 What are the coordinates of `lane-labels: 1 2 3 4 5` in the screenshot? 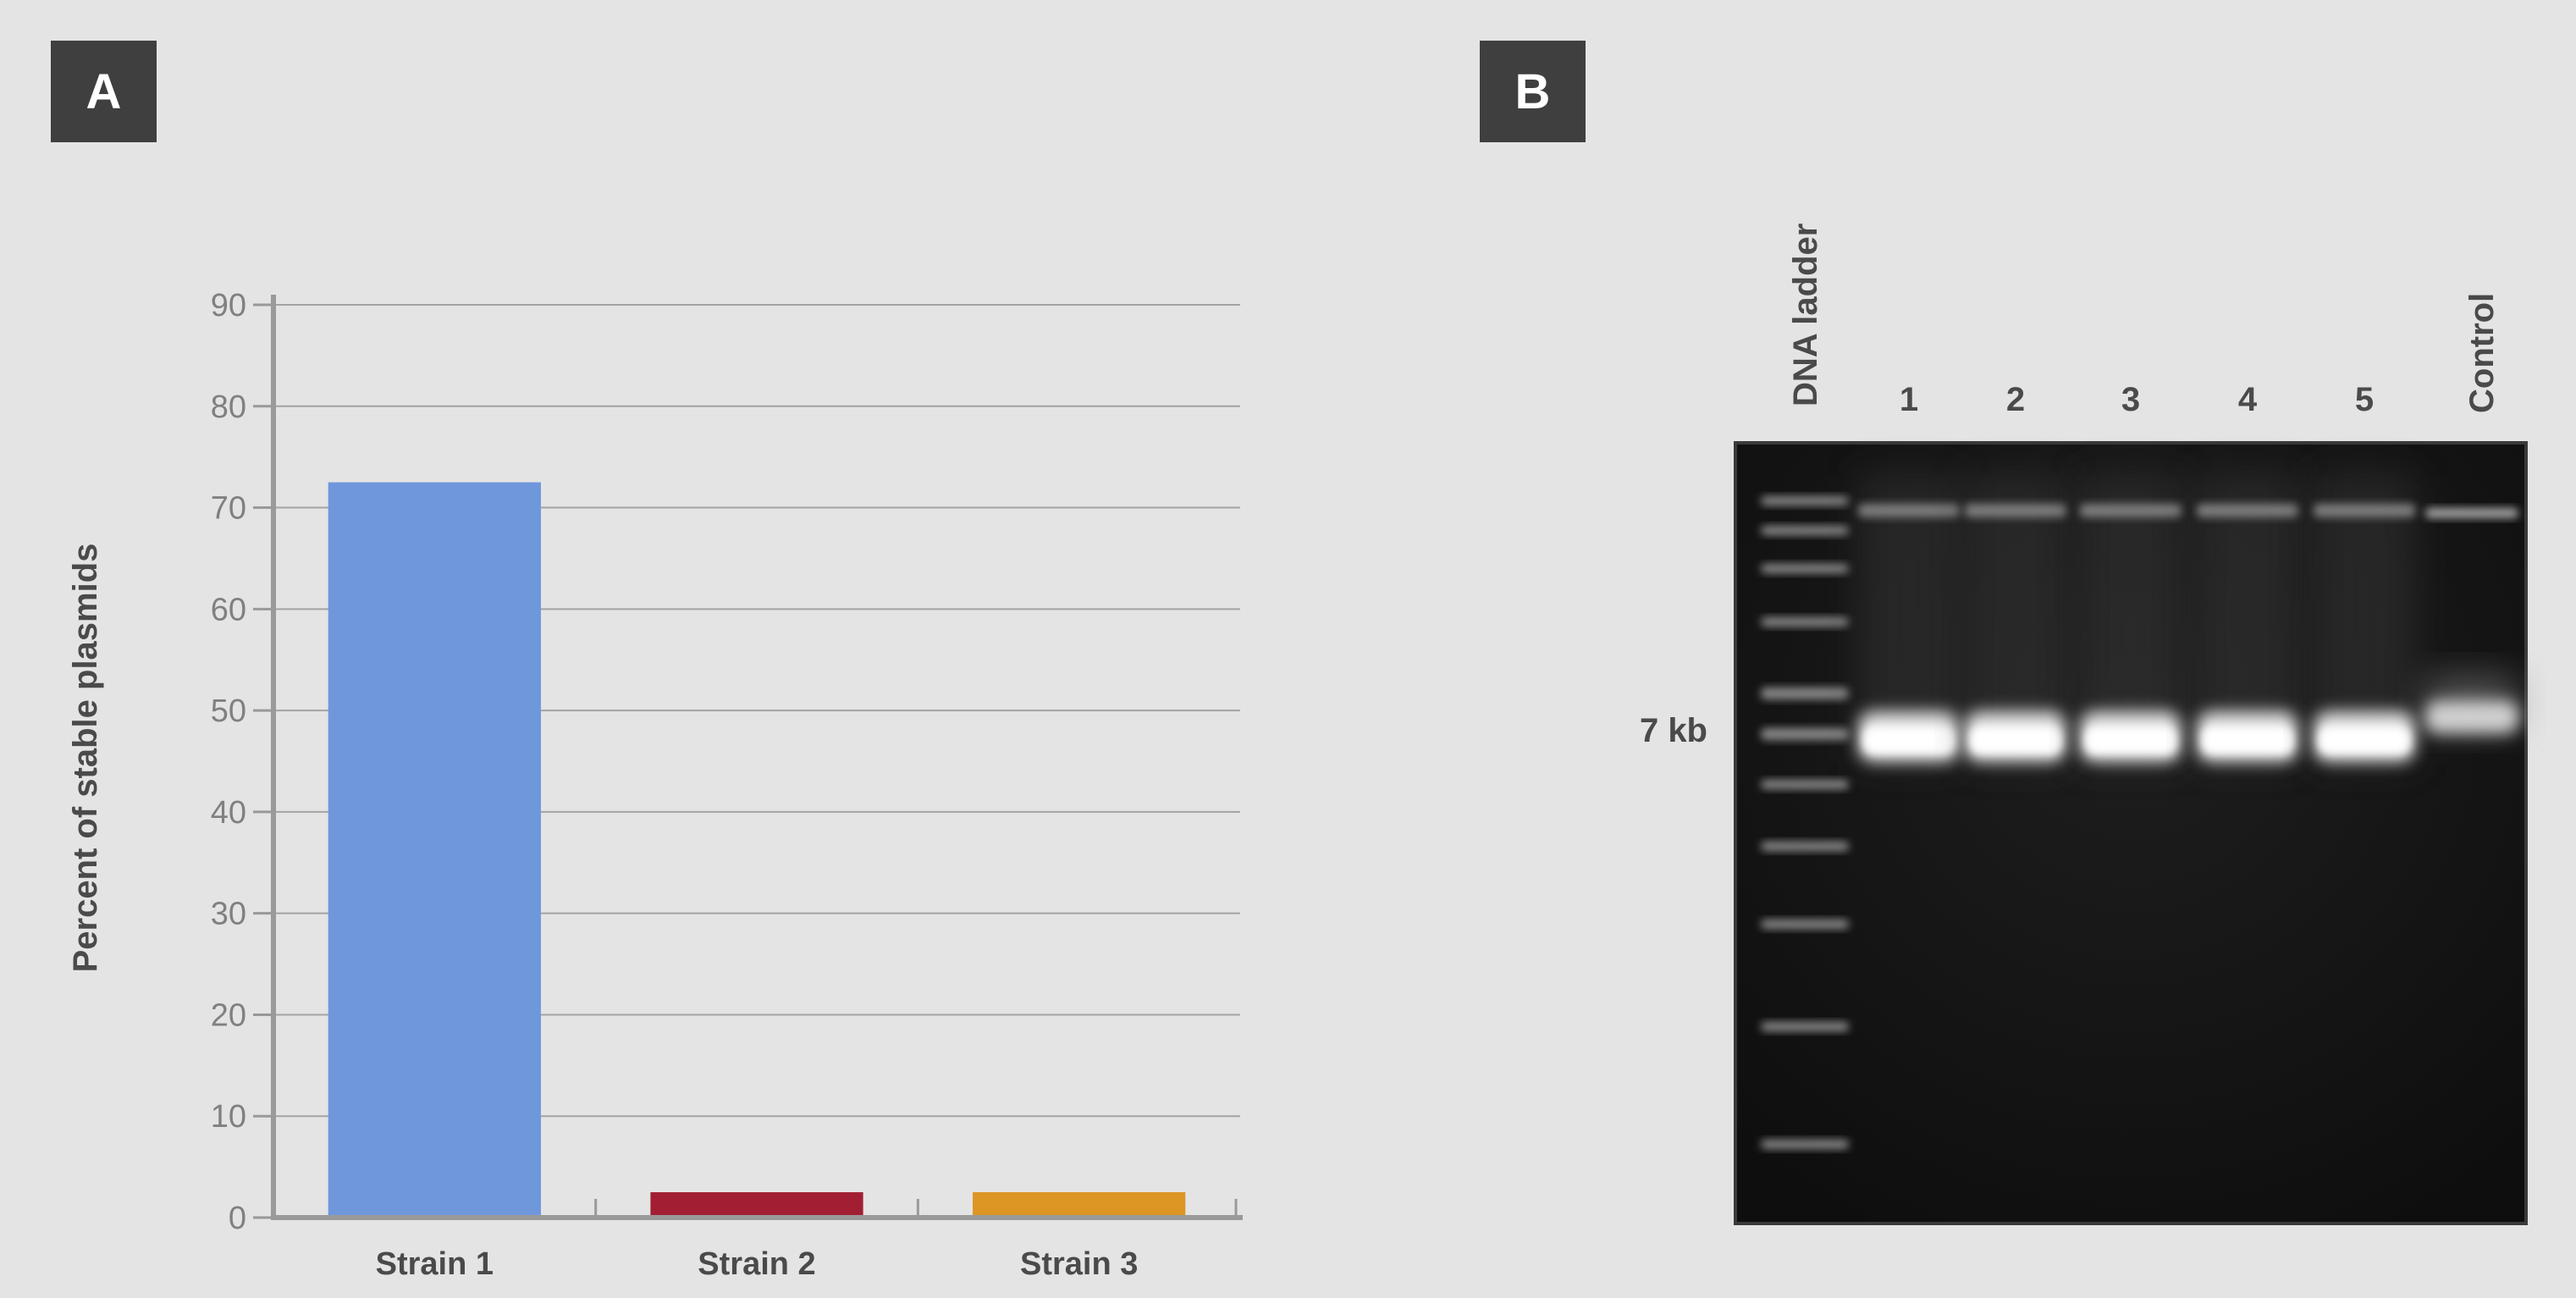 It's located at (2137, 399).